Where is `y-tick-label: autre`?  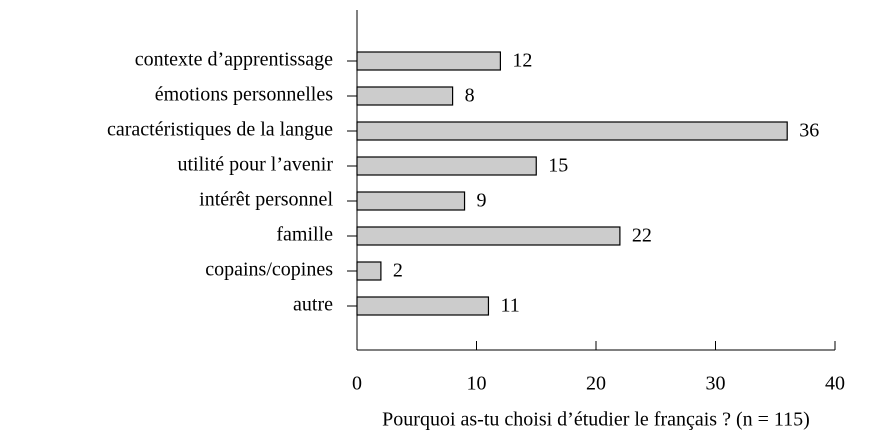 y-tick-label: autre is located at coordinates (313, 305).